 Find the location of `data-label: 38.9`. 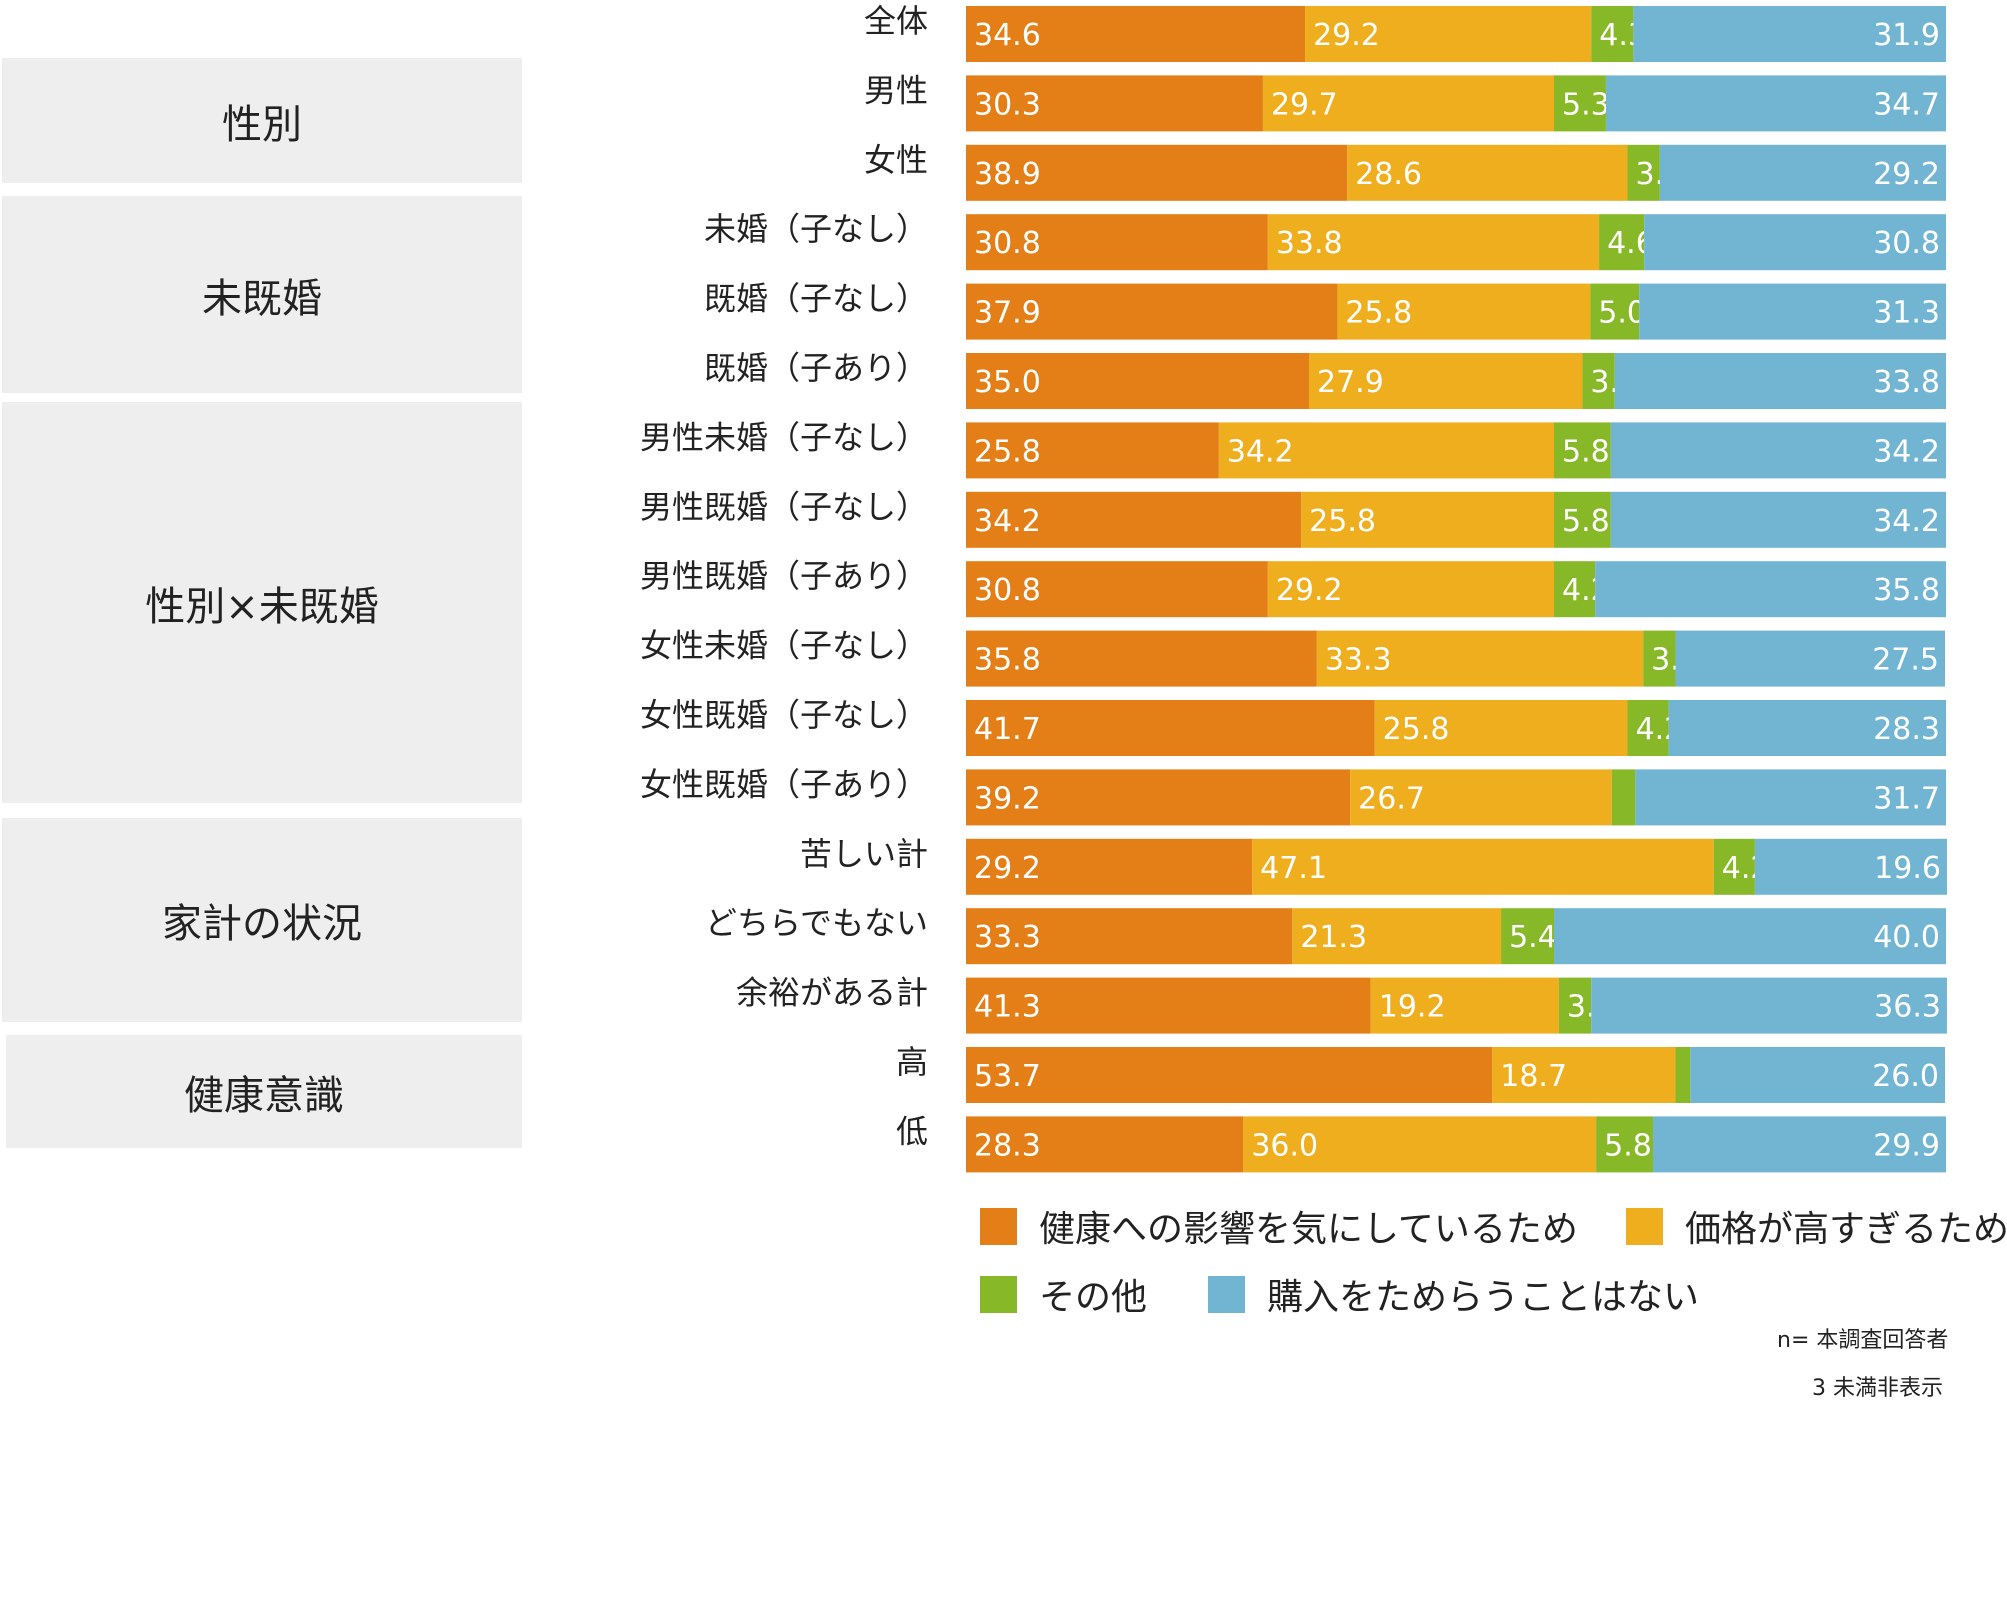

data-label: 38.9 is located at coordinates (1007, 174).